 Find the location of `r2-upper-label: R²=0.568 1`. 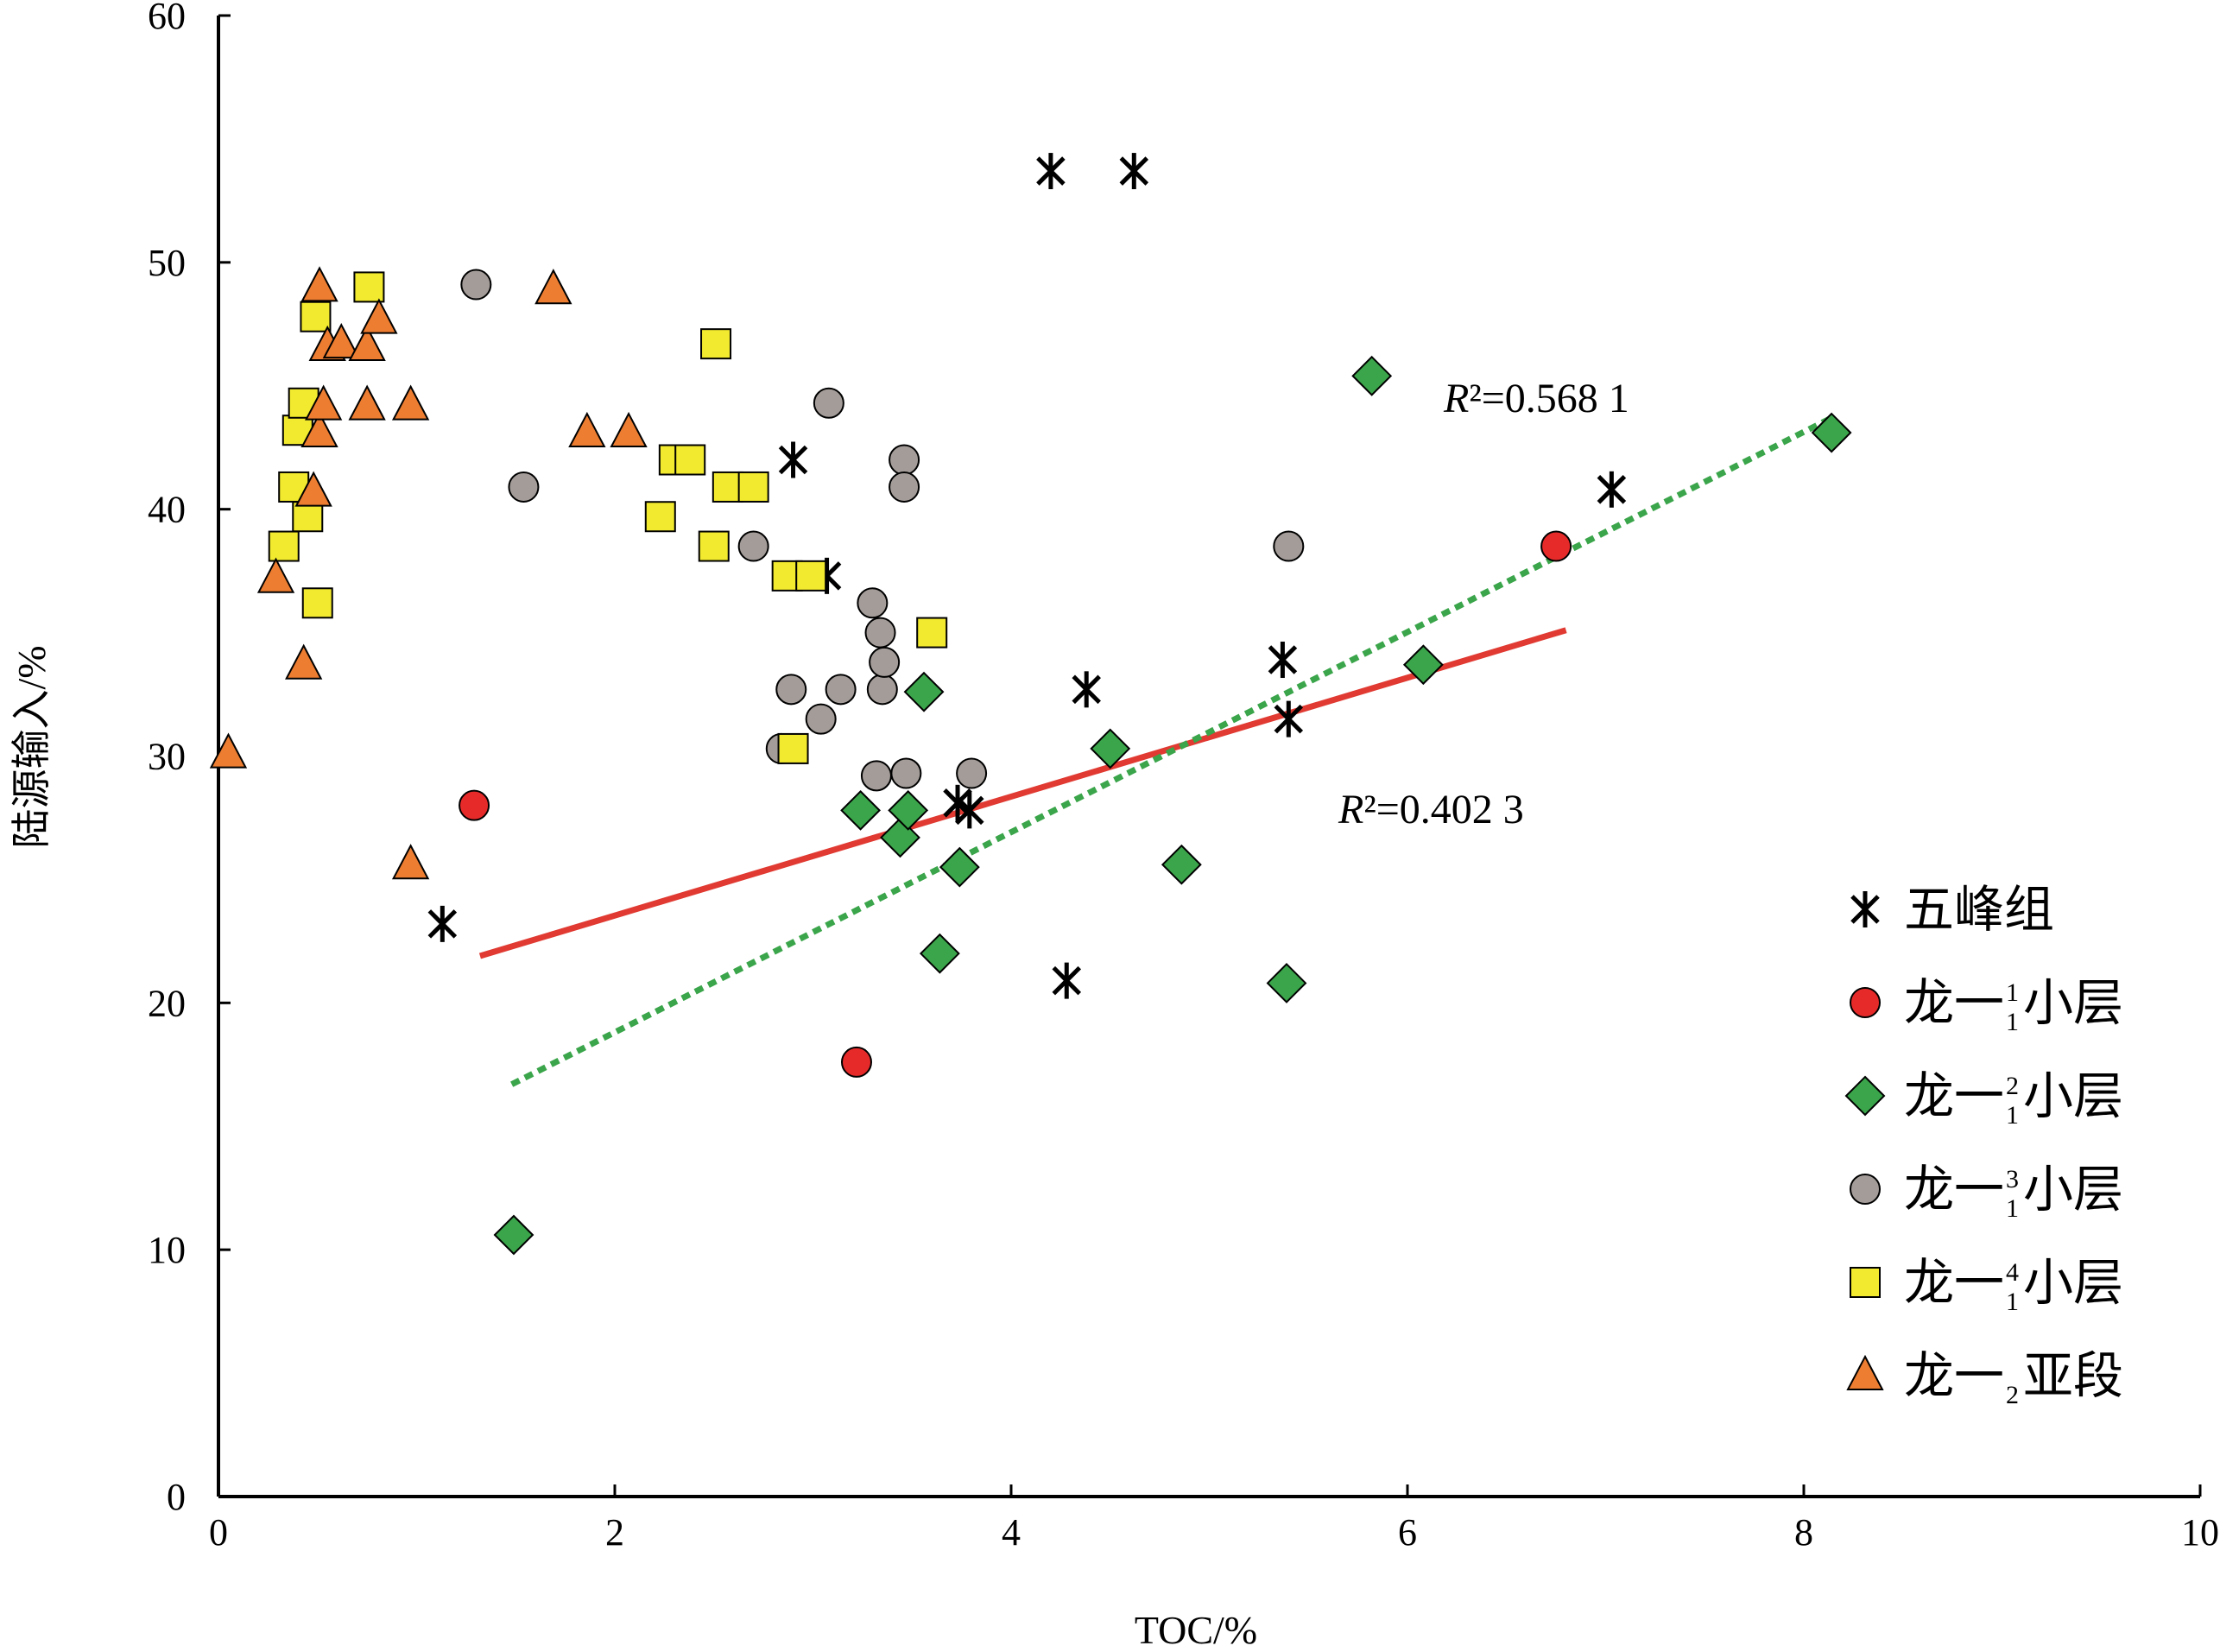

r2-upper-label: R²=0.568 1 is located at coordinates (1536, 398).